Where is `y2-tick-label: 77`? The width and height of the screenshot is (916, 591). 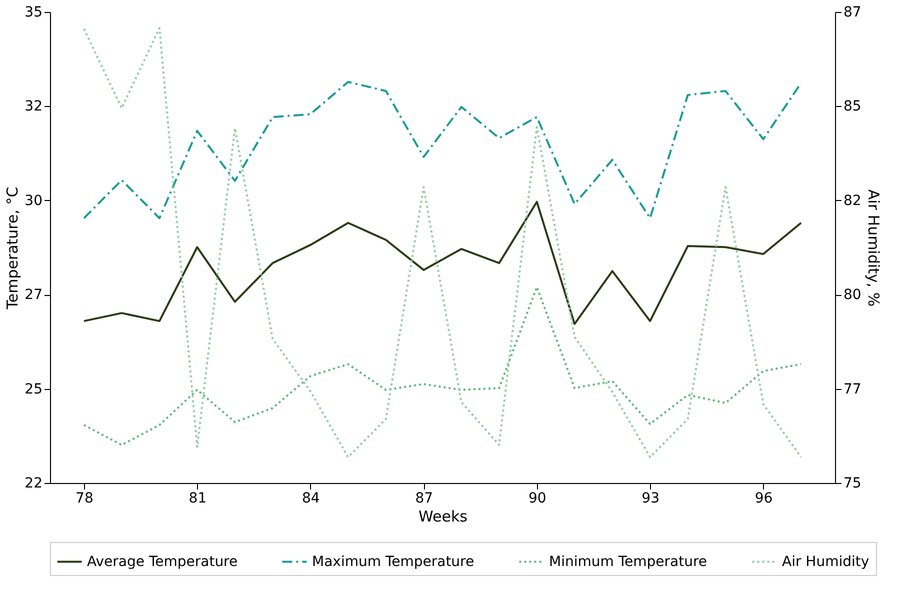
y2-tick-label: 77 is located at coordinates (853, 389).